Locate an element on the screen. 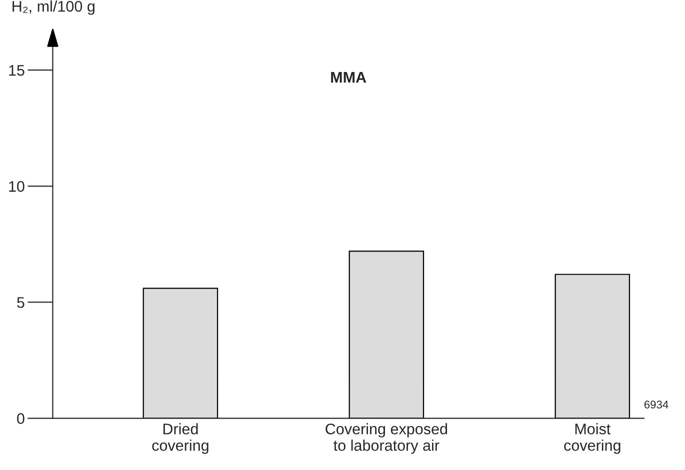 The width and height of the screenshot is (685, 470). y-axis-title: H₂, ml/100 g is located at coordinates (53, 7).